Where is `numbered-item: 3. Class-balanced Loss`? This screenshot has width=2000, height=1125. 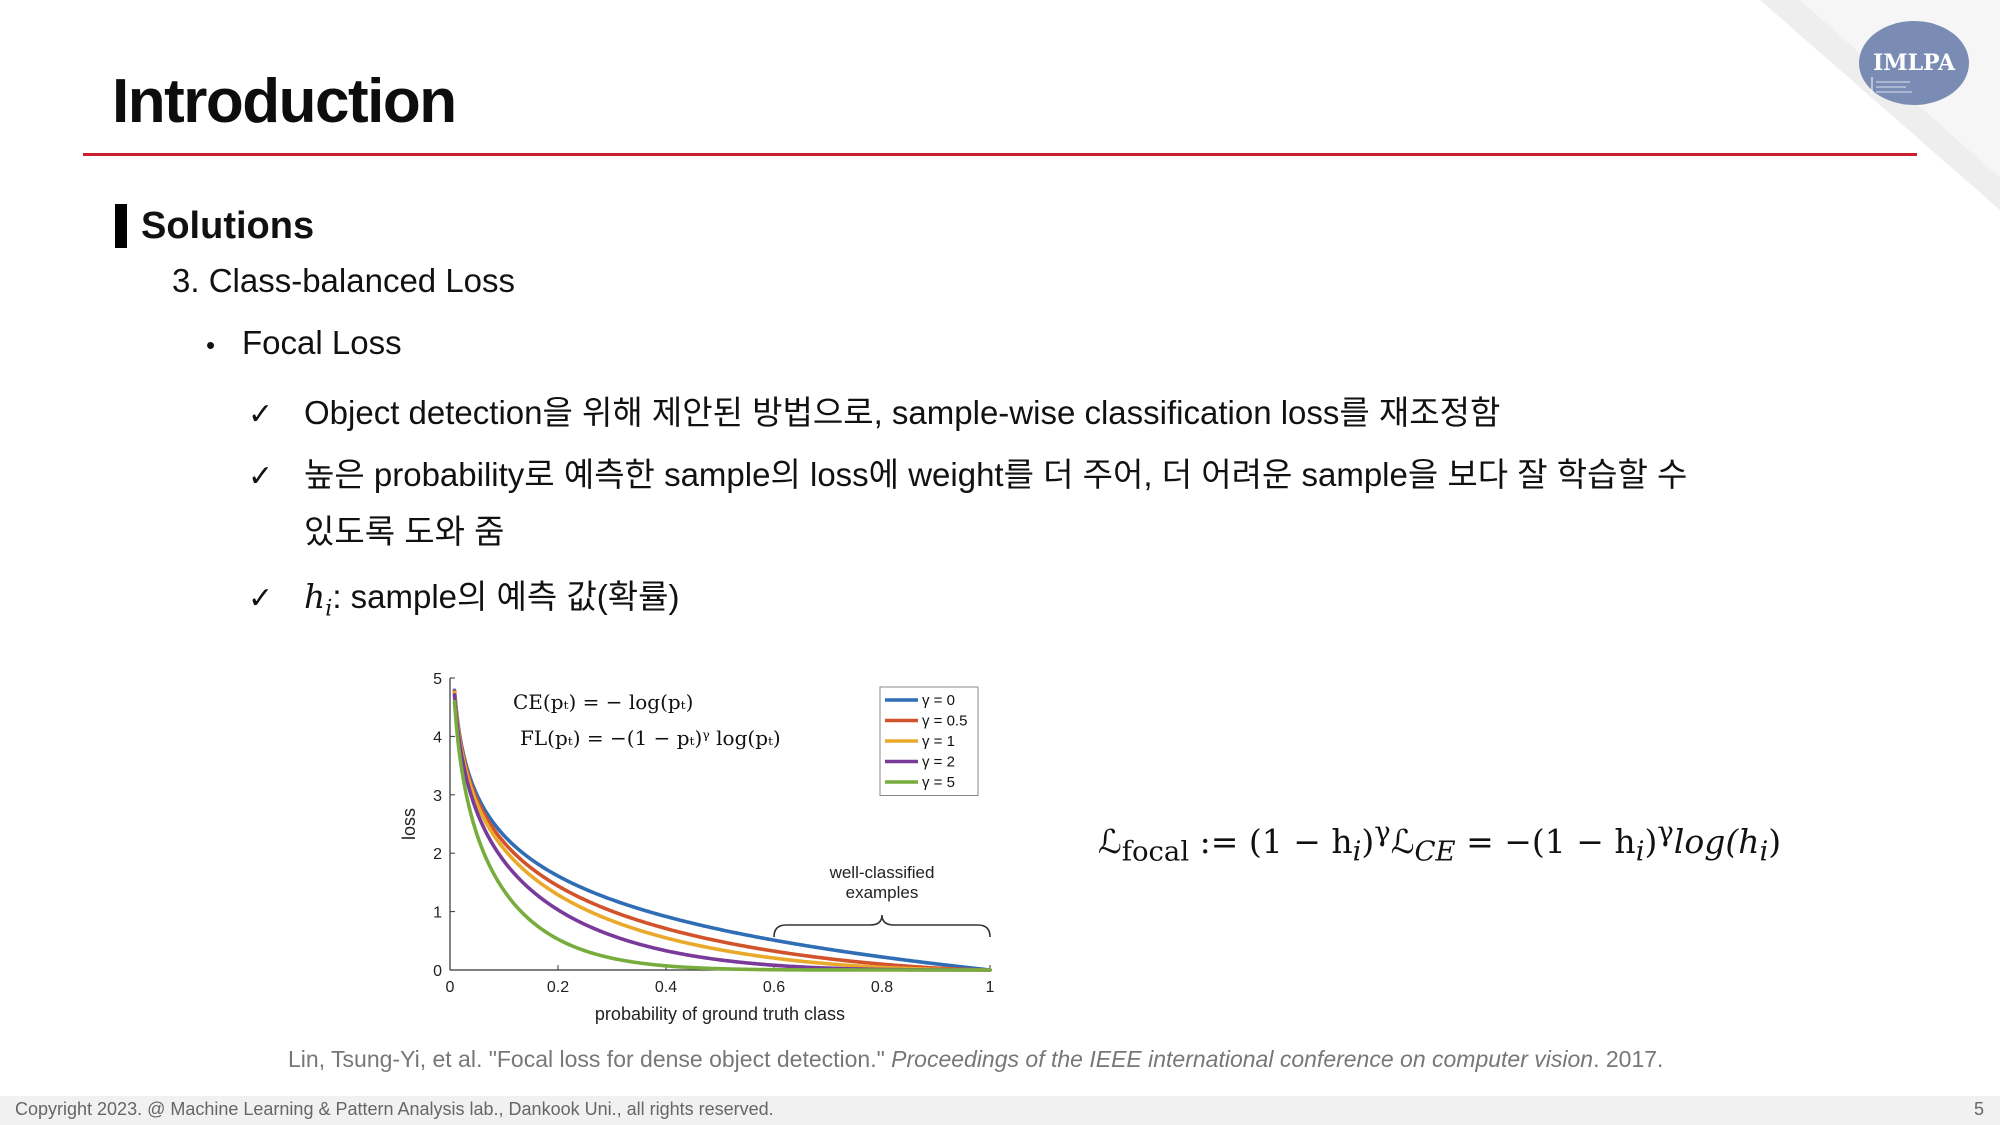
numbered-item: 3. Class-balanced Loss is located at coordinates (344, 280).